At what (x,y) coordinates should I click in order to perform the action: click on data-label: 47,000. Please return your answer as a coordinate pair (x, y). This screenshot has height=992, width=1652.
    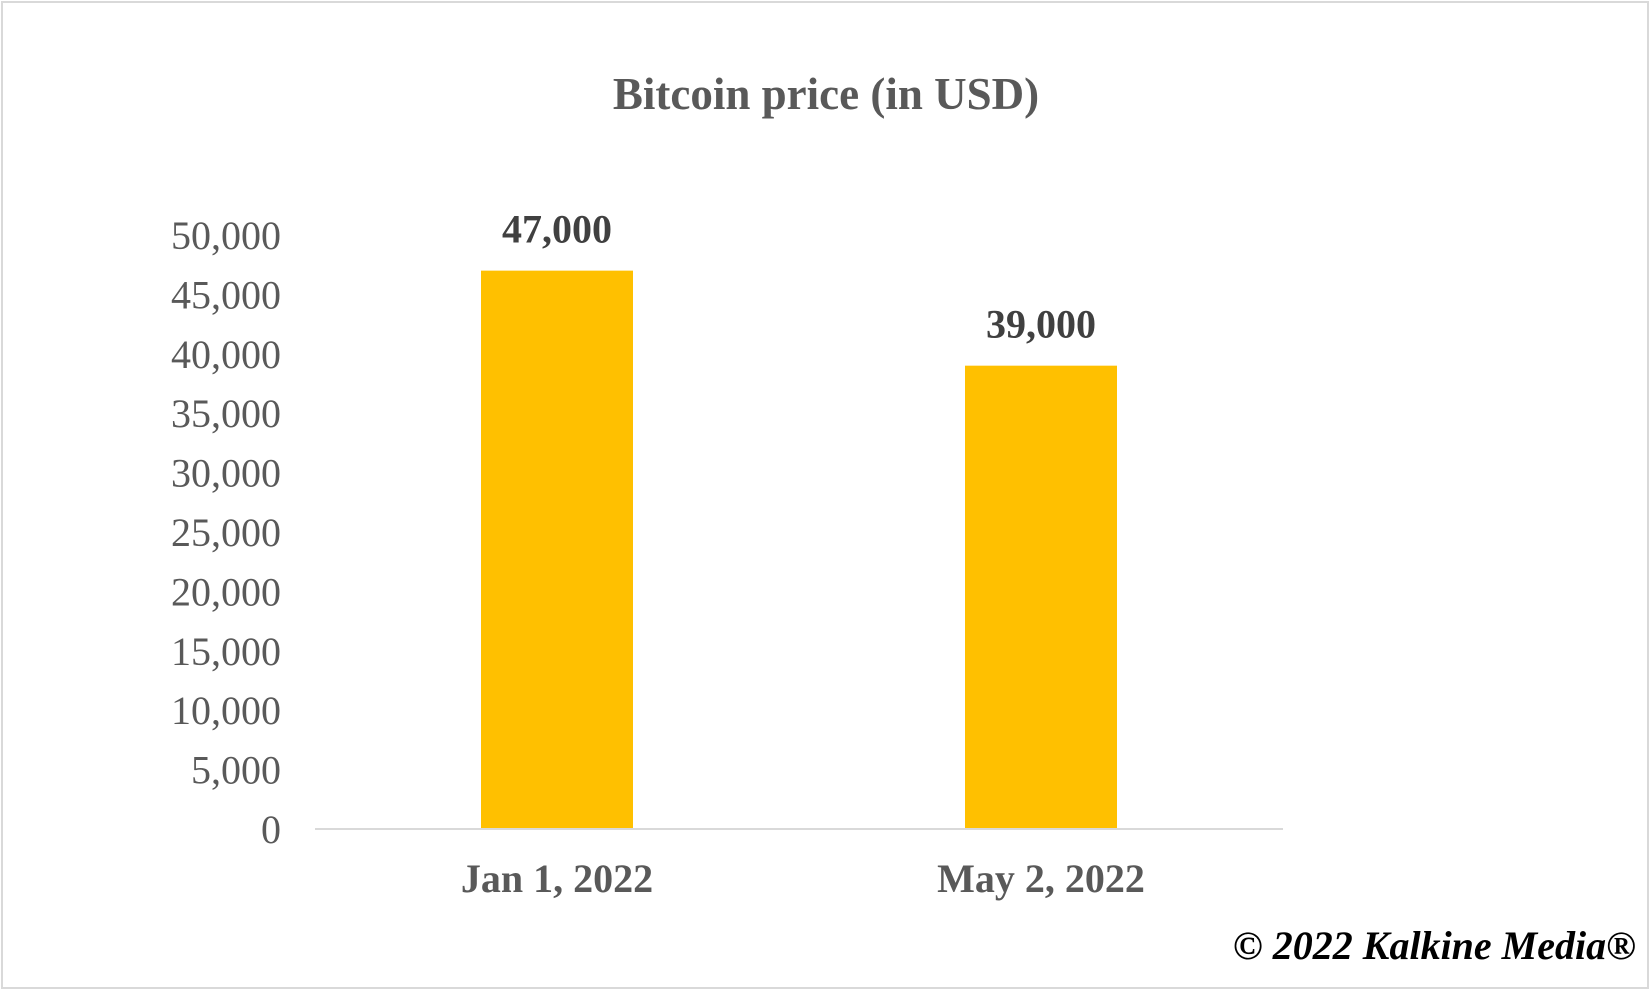
    Looking at the image, I should click on (557, 229).